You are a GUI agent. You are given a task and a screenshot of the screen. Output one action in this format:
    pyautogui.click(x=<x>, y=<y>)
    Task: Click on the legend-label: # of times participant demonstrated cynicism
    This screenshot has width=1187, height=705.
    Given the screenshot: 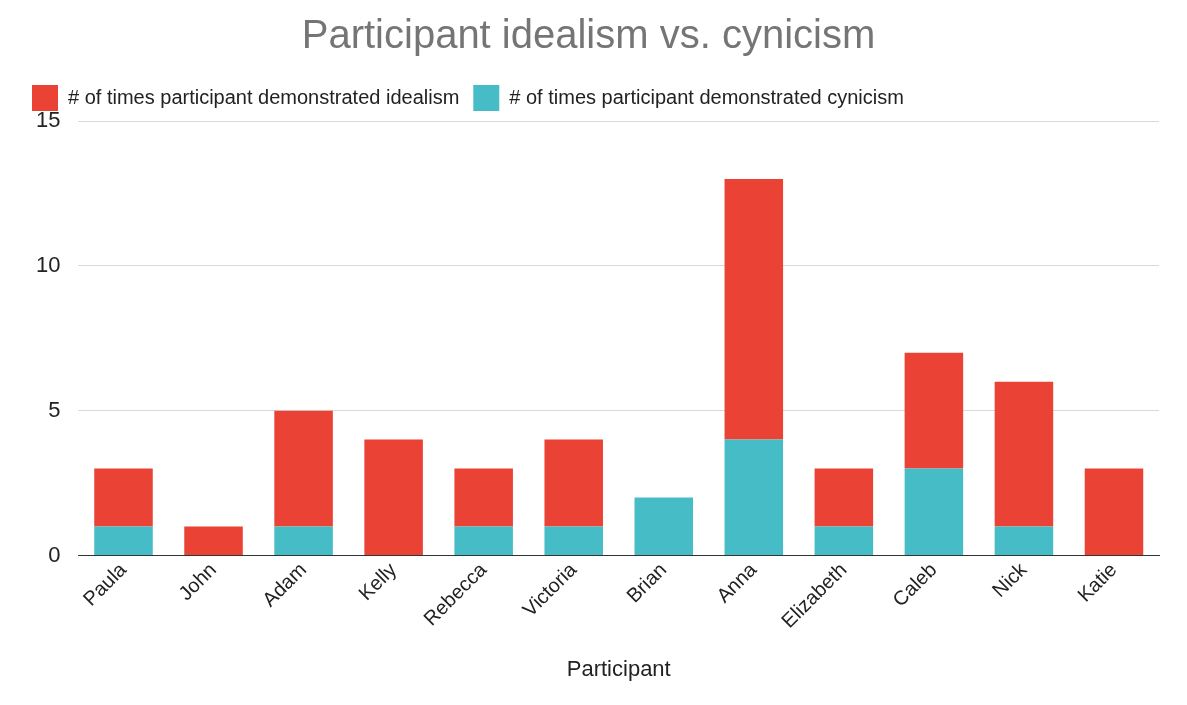 What is the action you would take?
    pyautogui.click(x=706, y=96)
    